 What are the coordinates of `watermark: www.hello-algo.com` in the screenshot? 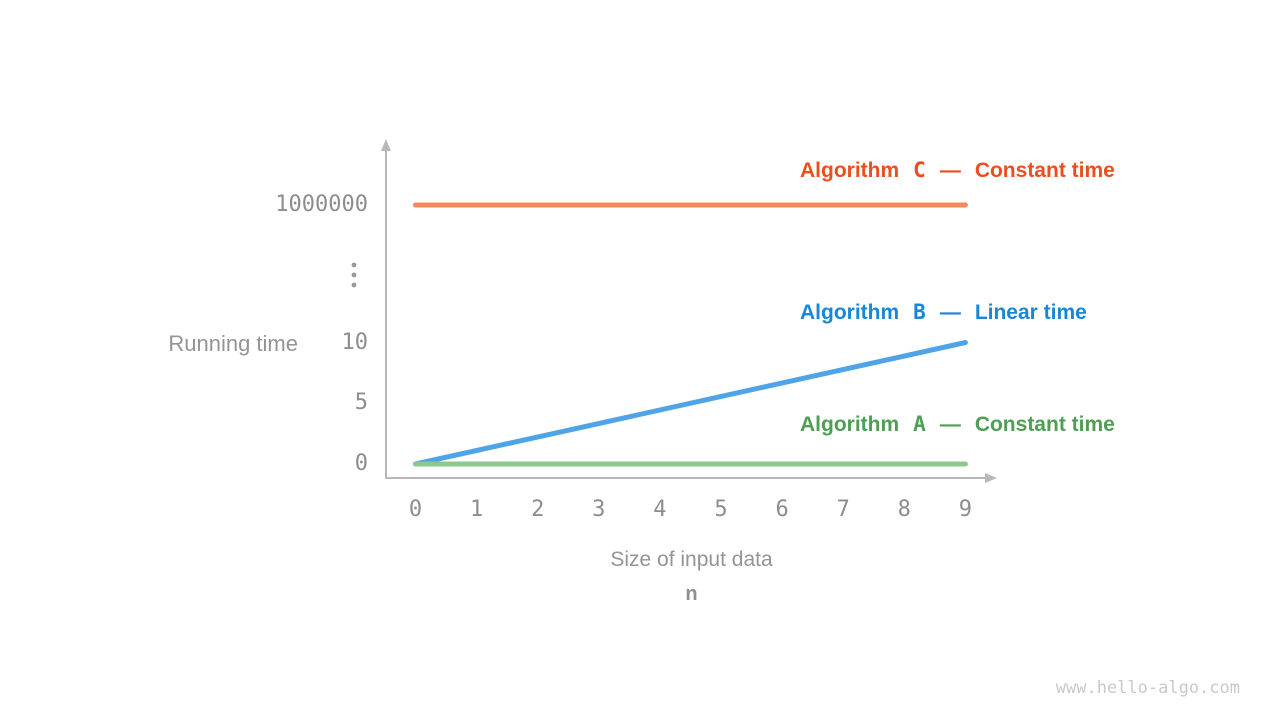 It's located at (1147, 688).